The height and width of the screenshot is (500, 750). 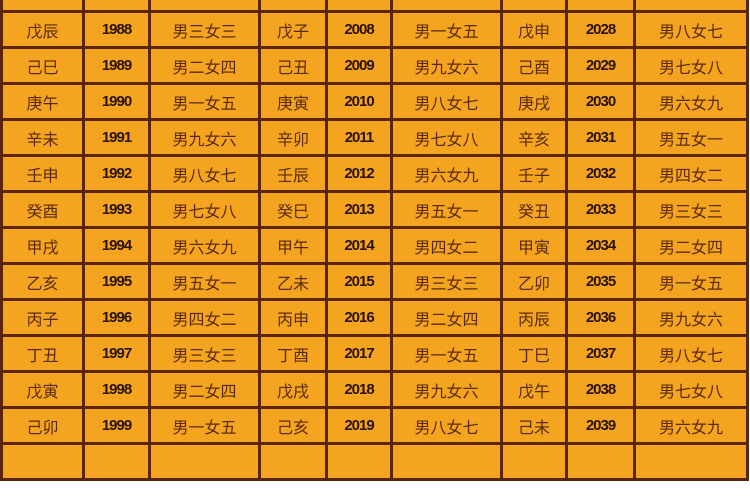 I want to click on ganzhi-cell: 丙辰, so click(x=534, y=317).